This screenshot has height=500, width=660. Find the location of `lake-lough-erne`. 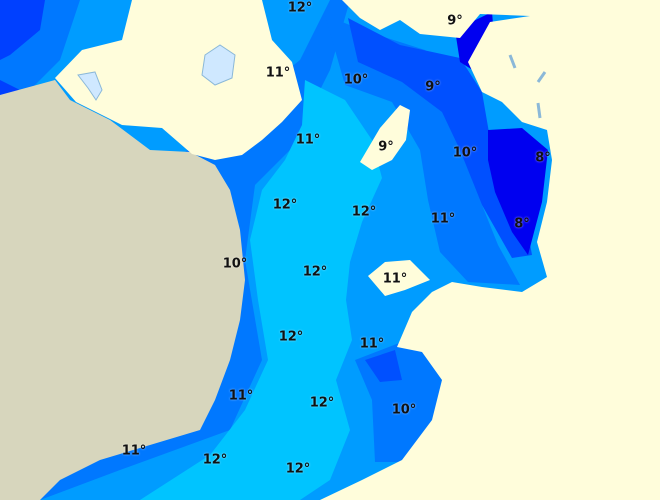

lake-lough-erne is located at coordinates (90, 86).